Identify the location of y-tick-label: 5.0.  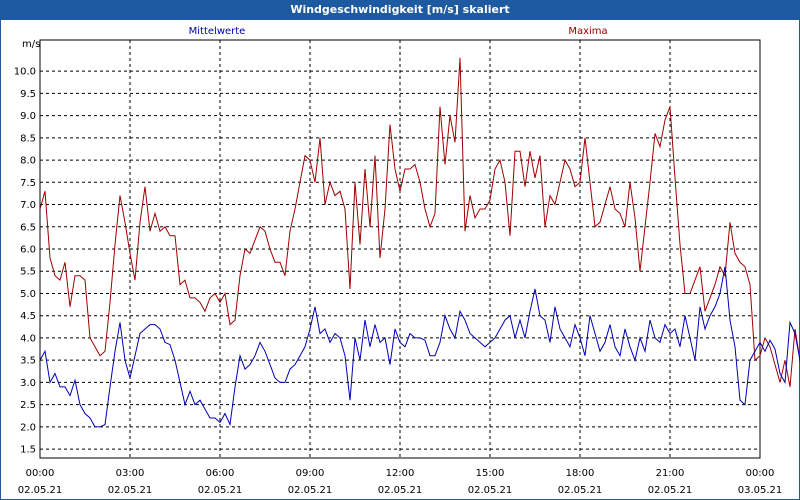
(28, 294).